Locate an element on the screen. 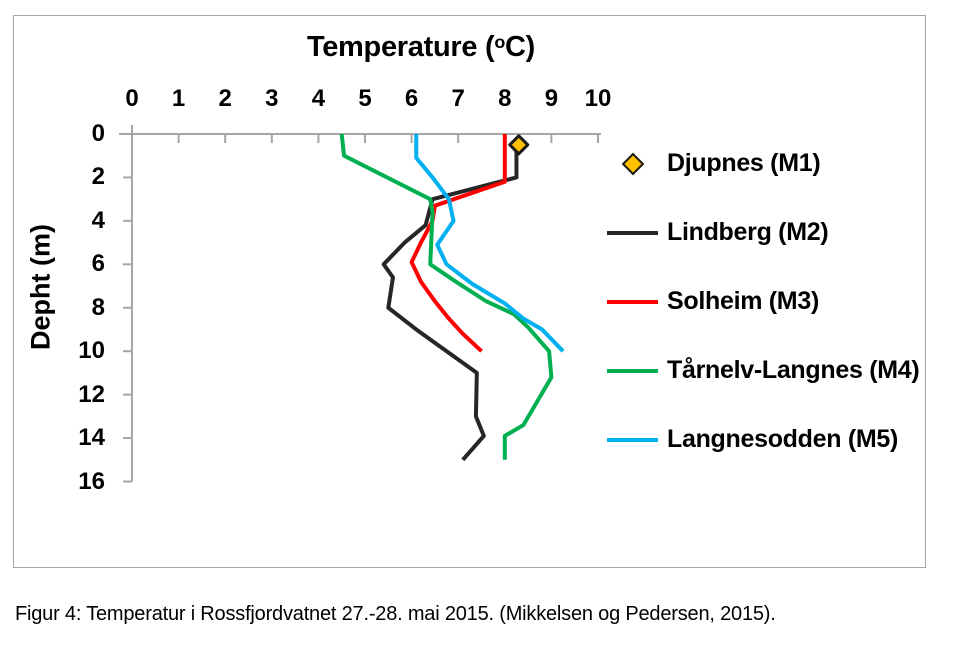 The width and height of the screenshot is (970, 646). legend-entry-solheim-m3: Solheim (M3) is located at coordinates (763, 301).